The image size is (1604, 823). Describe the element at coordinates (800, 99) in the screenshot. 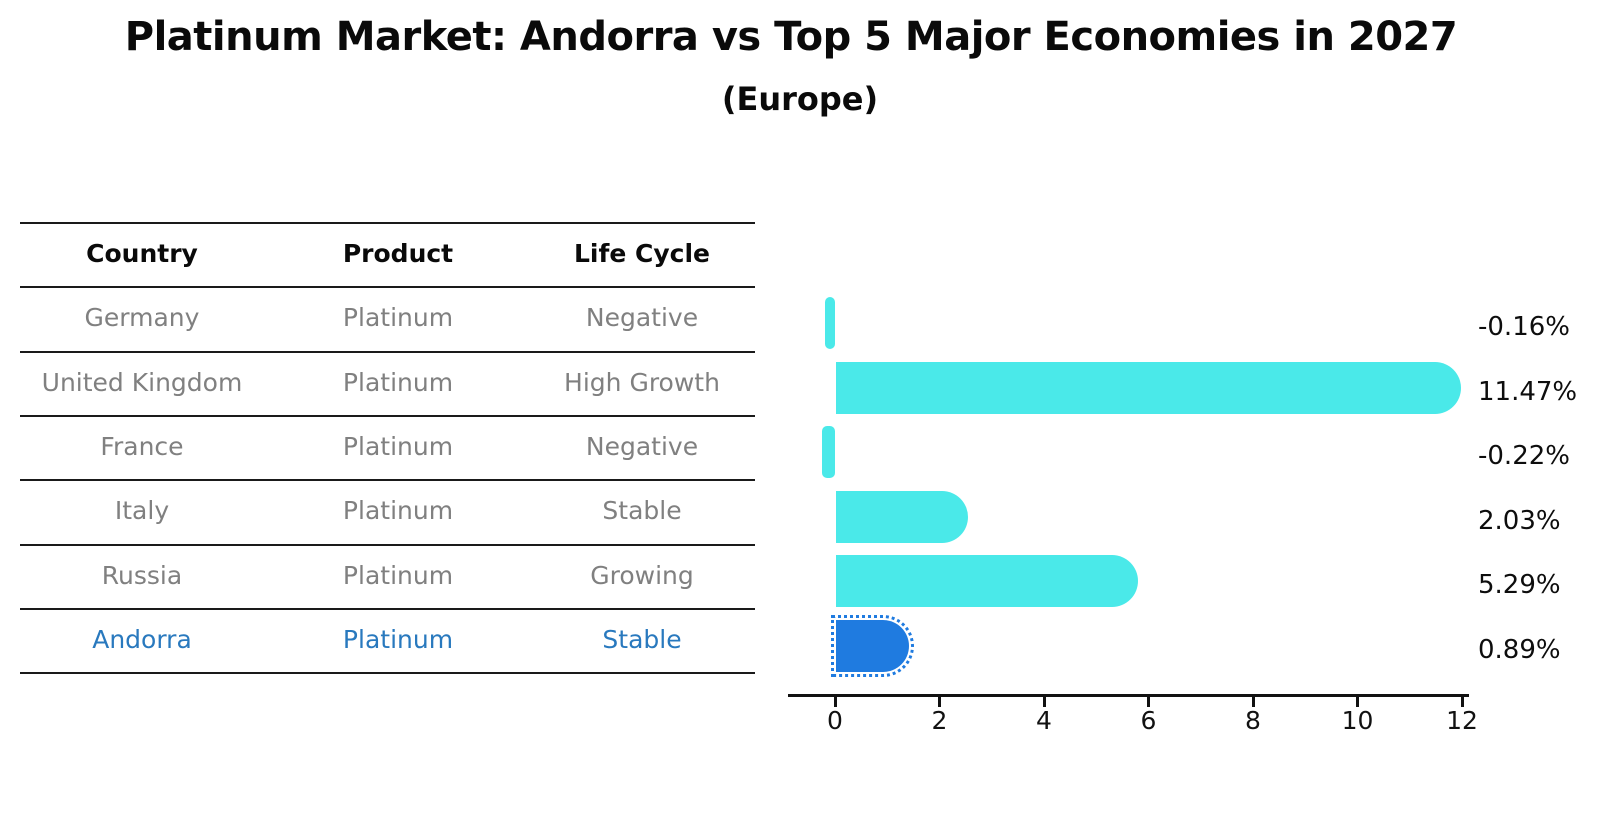

I see `chart-subtitle: (Europe)` at that location.